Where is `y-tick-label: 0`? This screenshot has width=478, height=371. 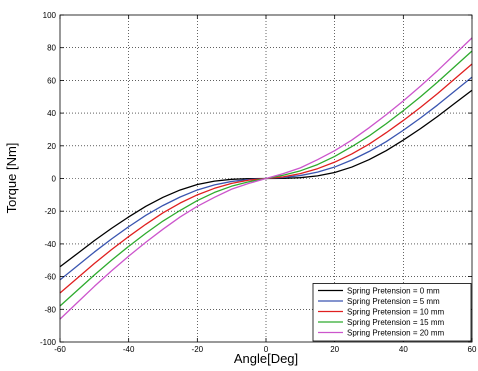 y-tick-label: 0 is located at coordinates (54, 179).